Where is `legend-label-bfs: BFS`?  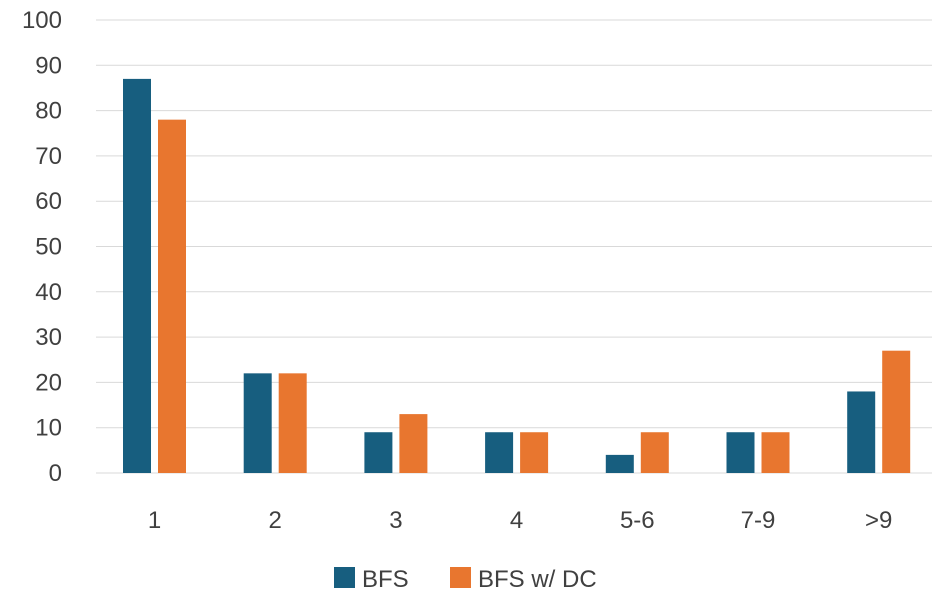 legend-label-bfs: BFS is located at coordinates (385, 579).